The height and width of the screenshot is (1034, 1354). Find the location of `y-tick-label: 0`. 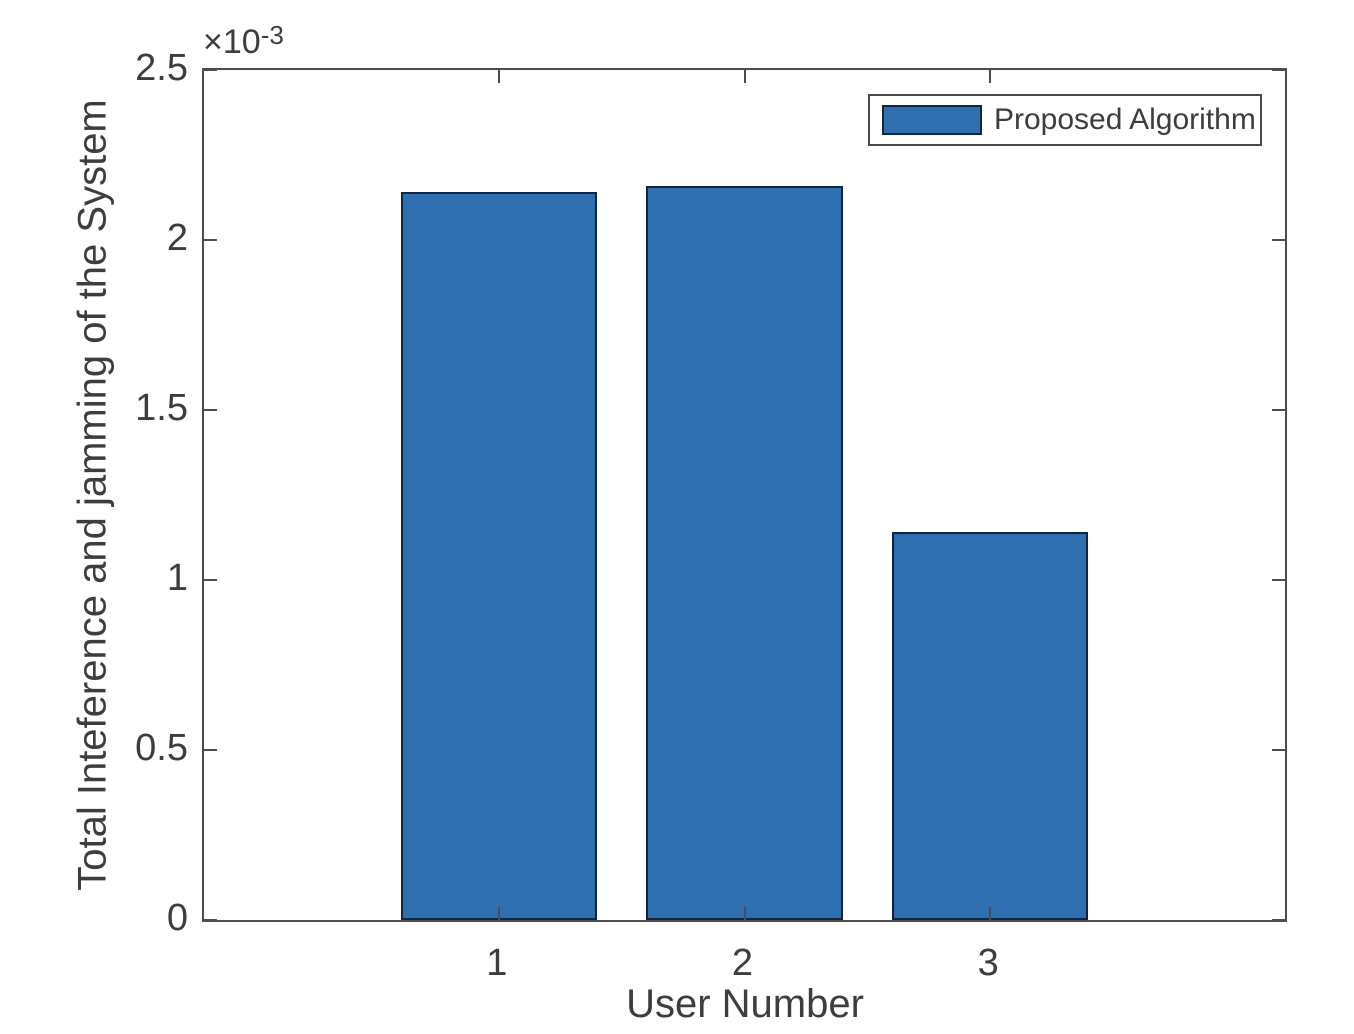

y-tick-label: 0 is located at coordinates (177, 918).